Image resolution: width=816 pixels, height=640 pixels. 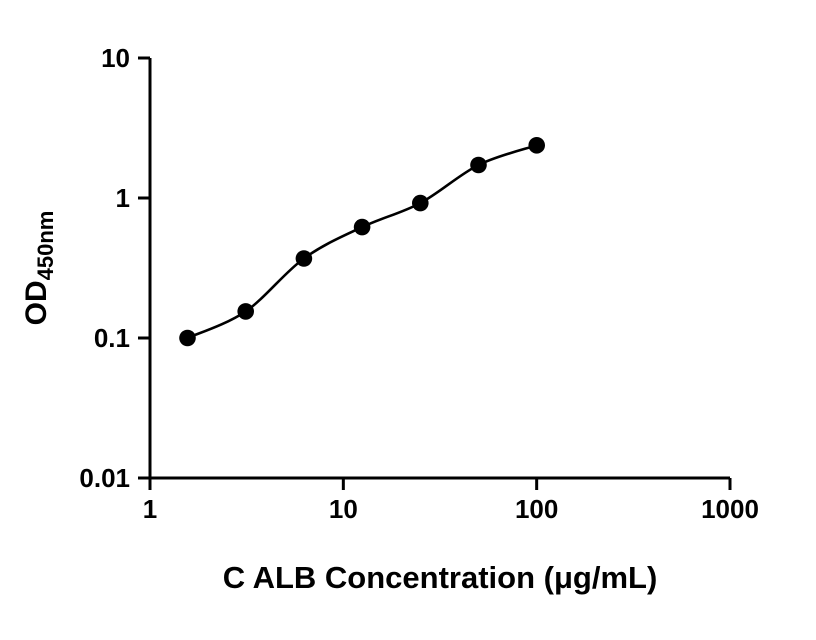 I want to click on y-axis-title-main: OD, so click(x=36, y=302).